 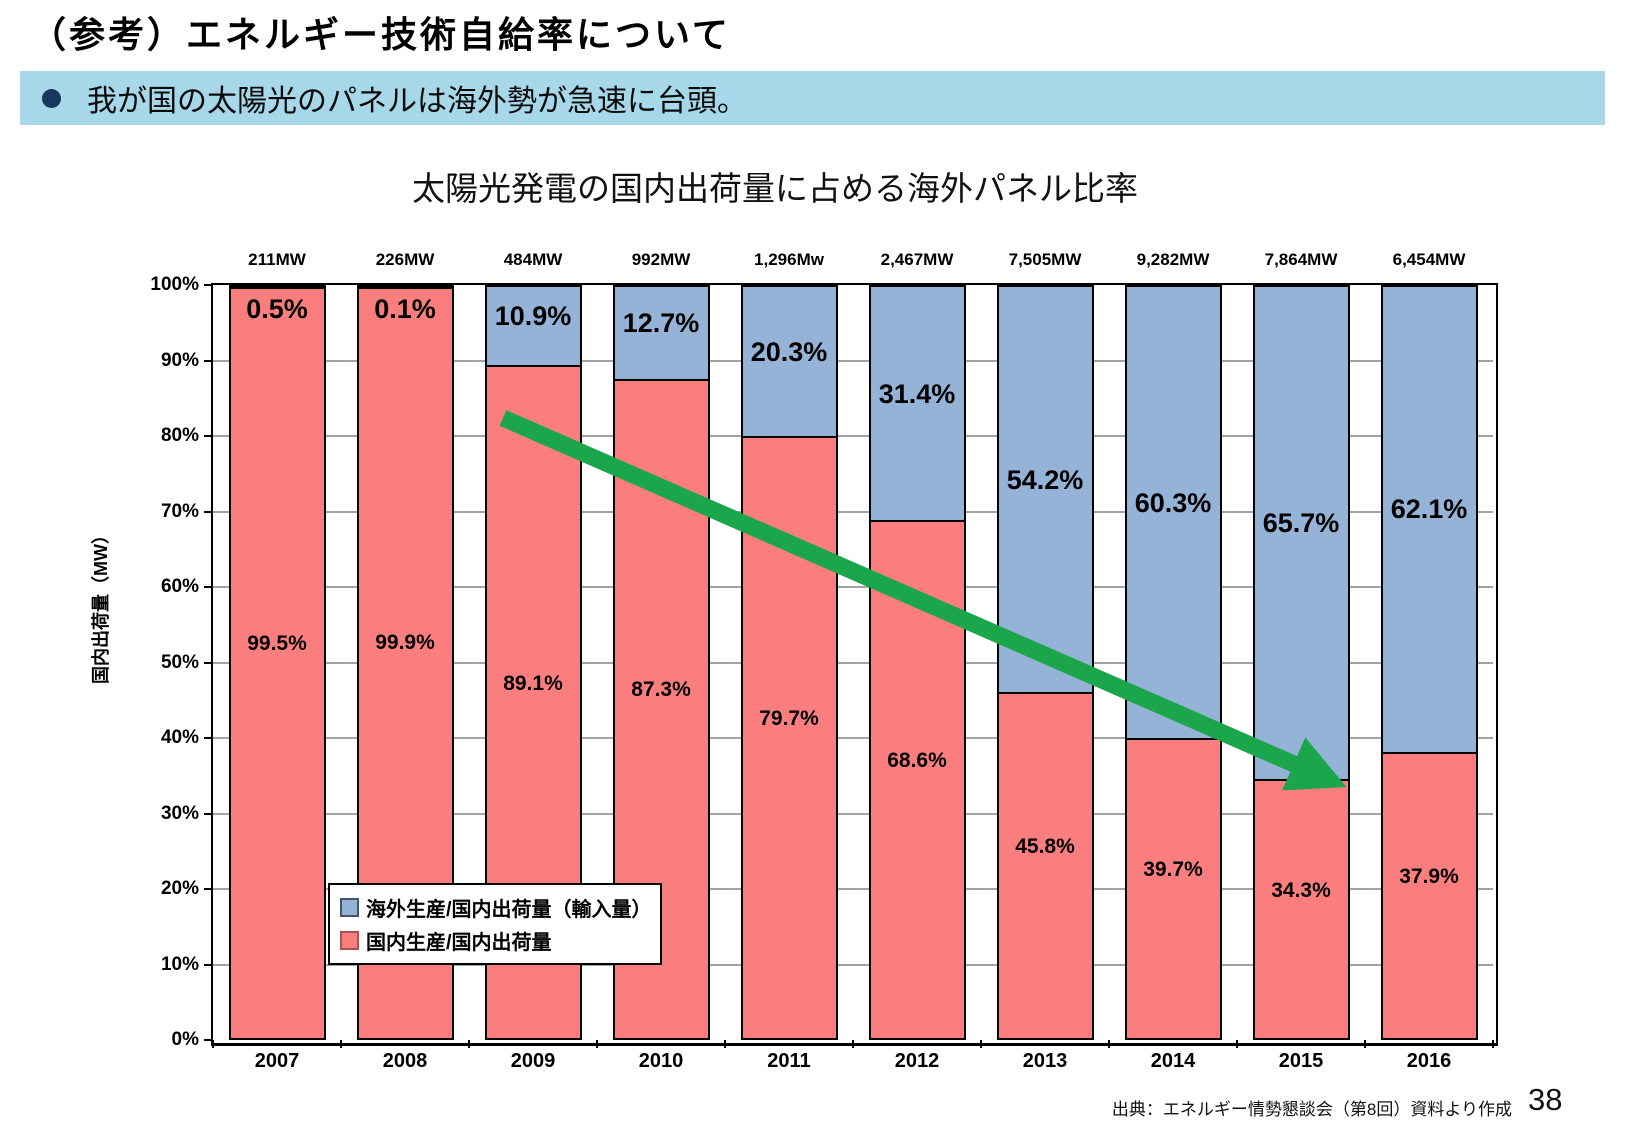 What do you see at coordinates (179, 586) in the screenshot?
I see `y-tick-label: 60%` at bounding box center [179, 586].